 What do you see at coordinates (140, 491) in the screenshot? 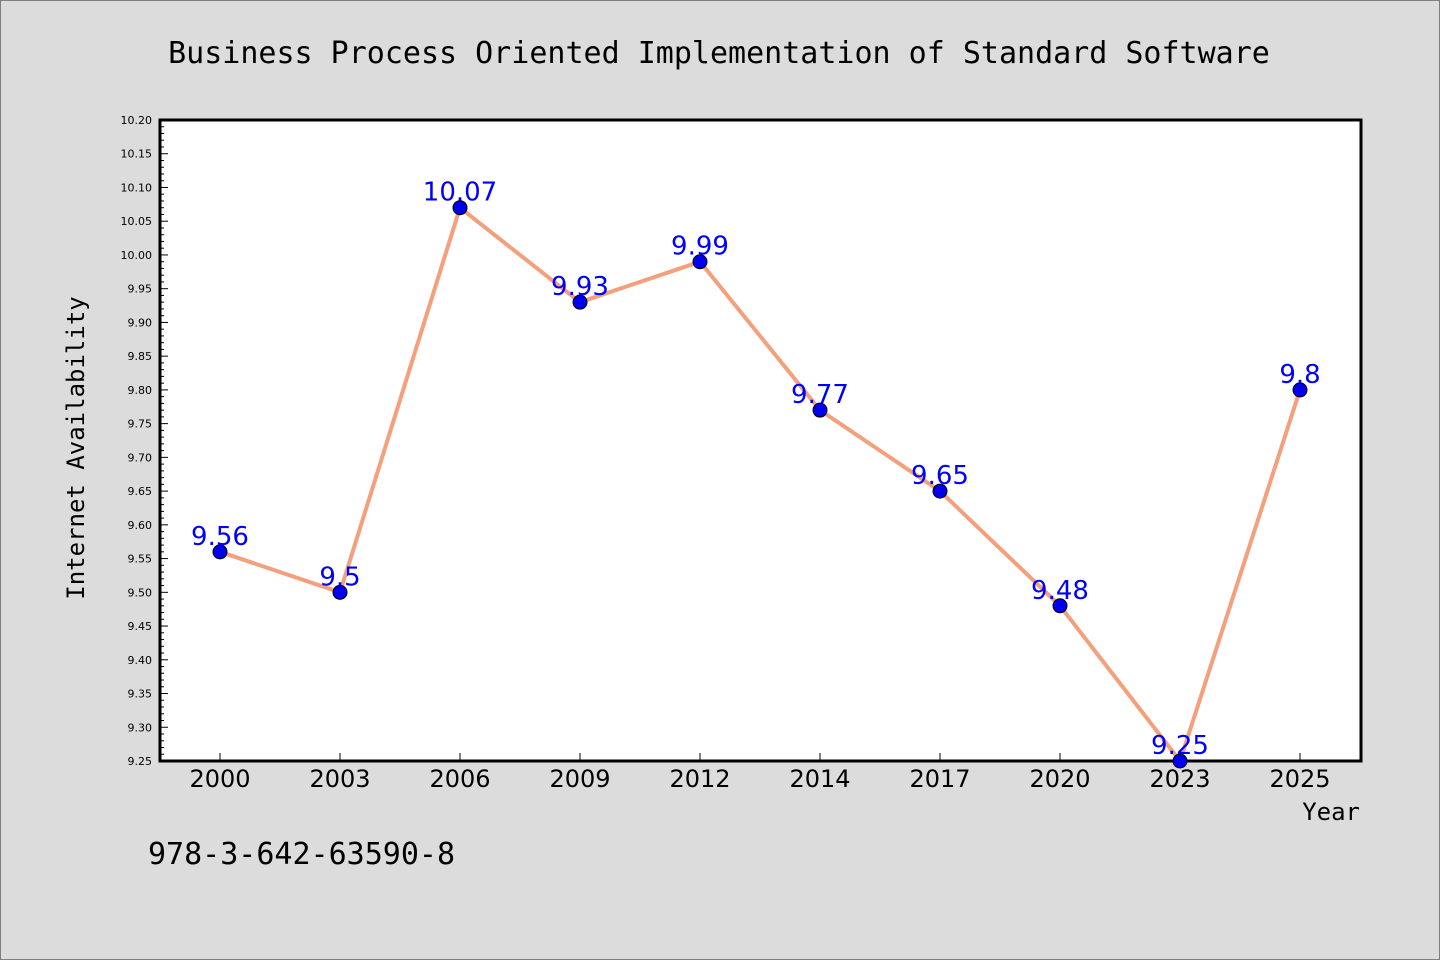
I see `y-tick-label: 9.65` at bounding box center [140, 491].